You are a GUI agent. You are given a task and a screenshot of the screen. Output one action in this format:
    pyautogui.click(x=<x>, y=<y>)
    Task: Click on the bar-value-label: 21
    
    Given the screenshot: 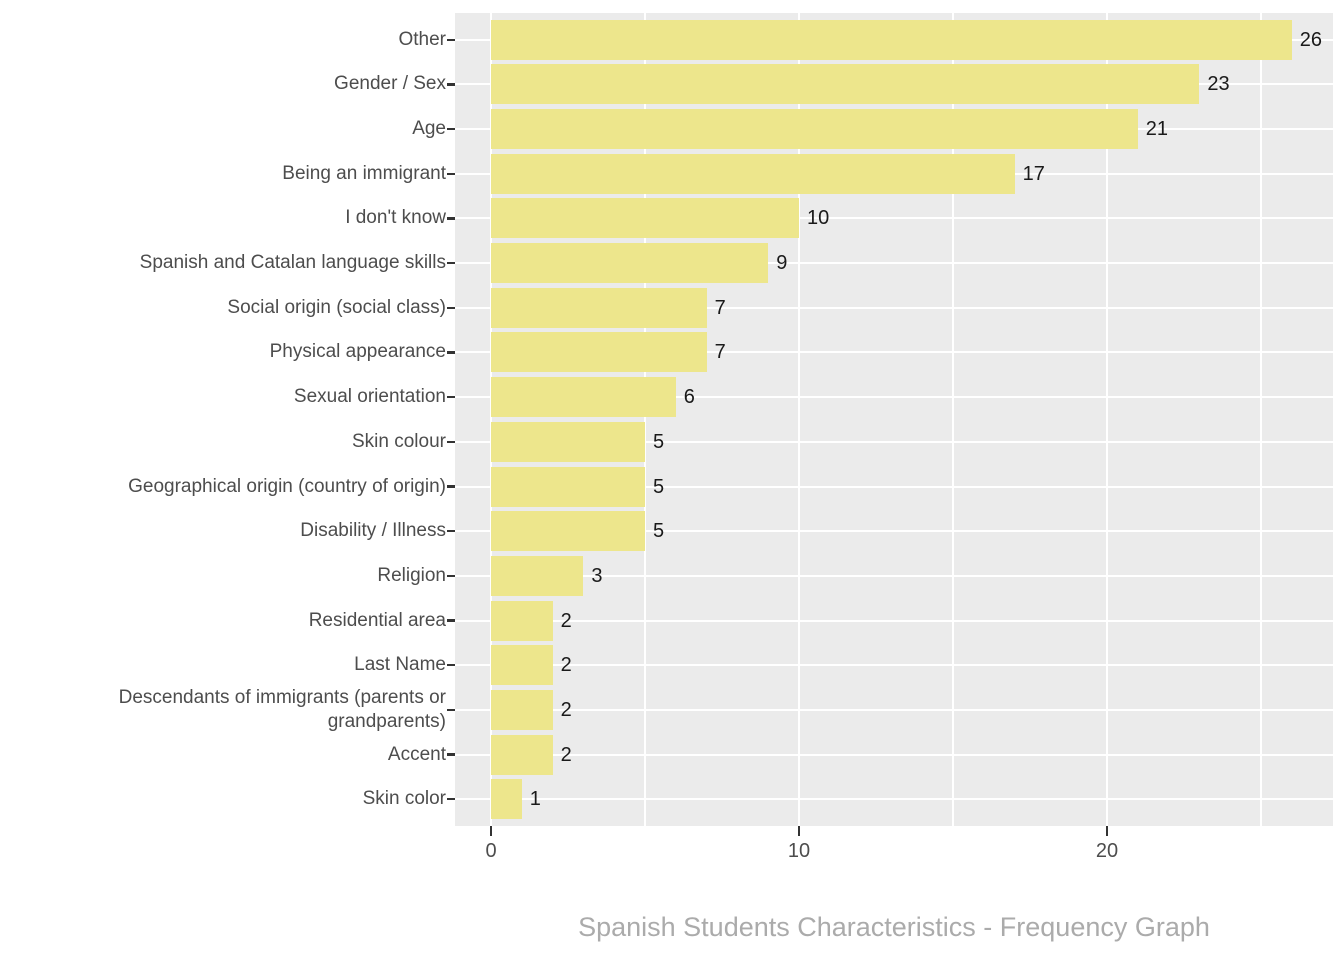 What is the action you would take?
    pyautogui.click(x=1157, y=129)
    